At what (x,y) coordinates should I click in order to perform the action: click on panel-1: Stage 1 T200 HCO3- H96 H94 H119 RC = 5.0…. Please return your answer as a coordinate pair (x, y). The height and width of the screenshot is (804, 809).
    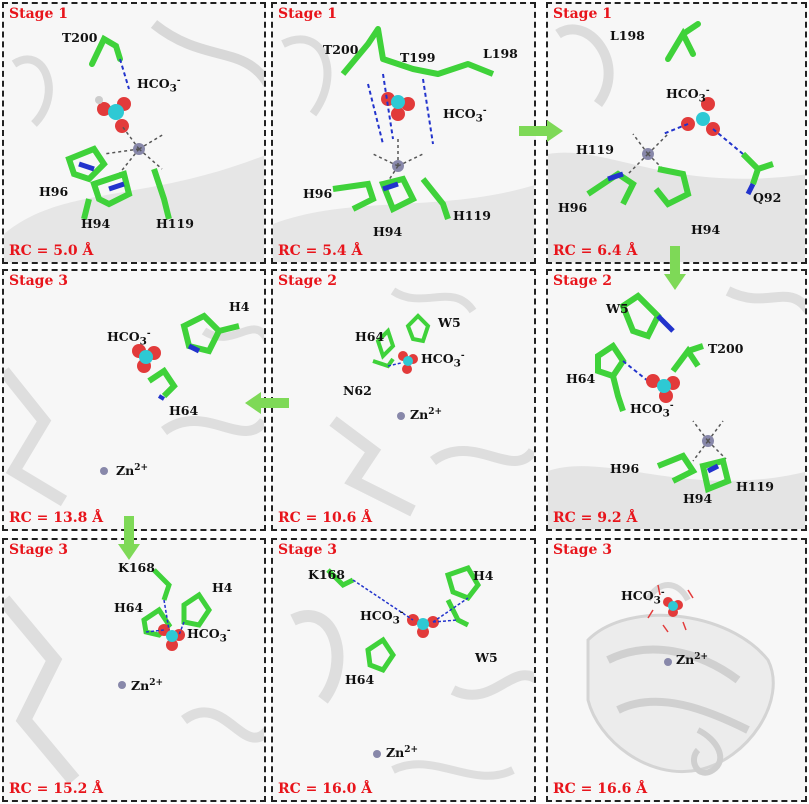
    Looking at the image, I should click on (134, 133).